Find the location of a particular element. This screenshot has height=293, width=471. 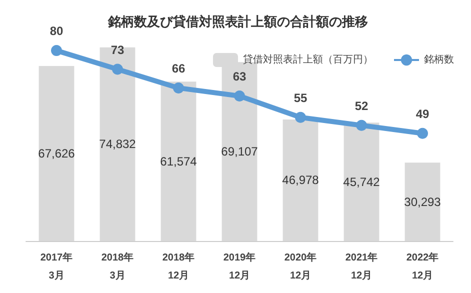

data-label: 45,742 is located at coordinates (361, 181).